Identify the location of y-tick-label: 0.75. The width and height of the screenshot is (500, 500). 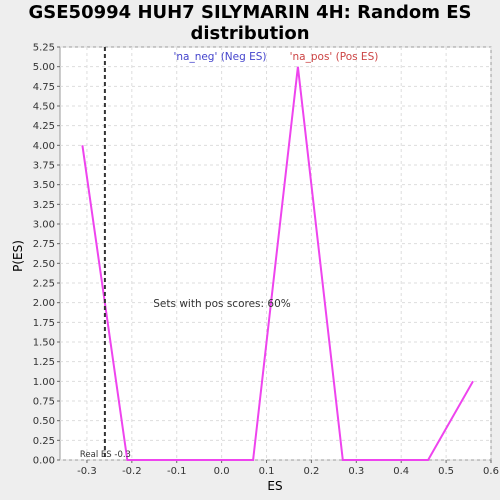
(44, 402).